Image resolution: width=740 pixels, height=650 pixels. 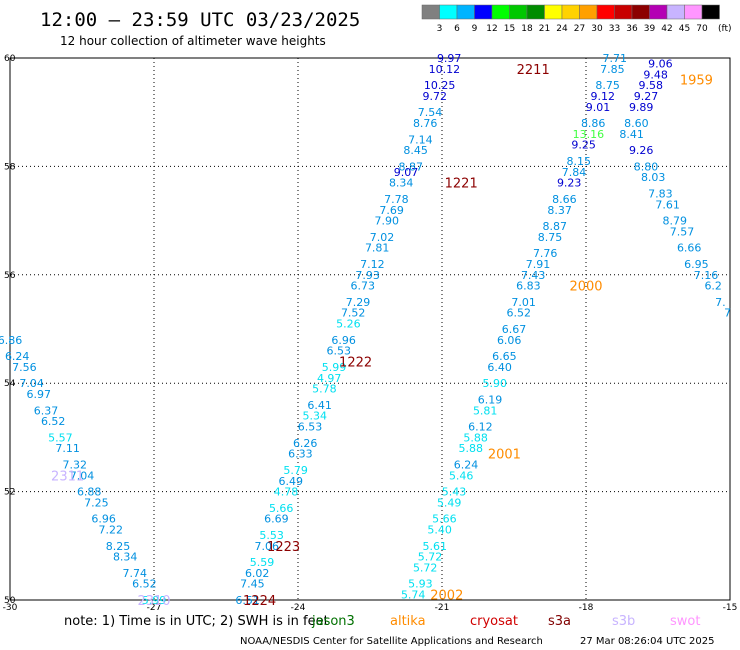 What do you see at coordinates (363, 286) in the screenshot?
I see `swh-value-label: 6.73` at bounding box center [363, 286].